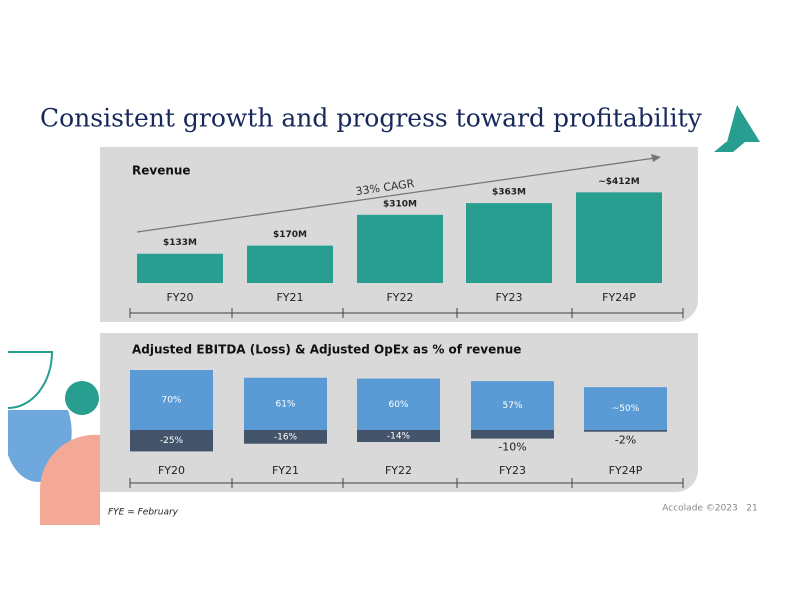 The width and height of the screenshot is (792, 612). I want to click on value-label: $363M, so click(509, 193).